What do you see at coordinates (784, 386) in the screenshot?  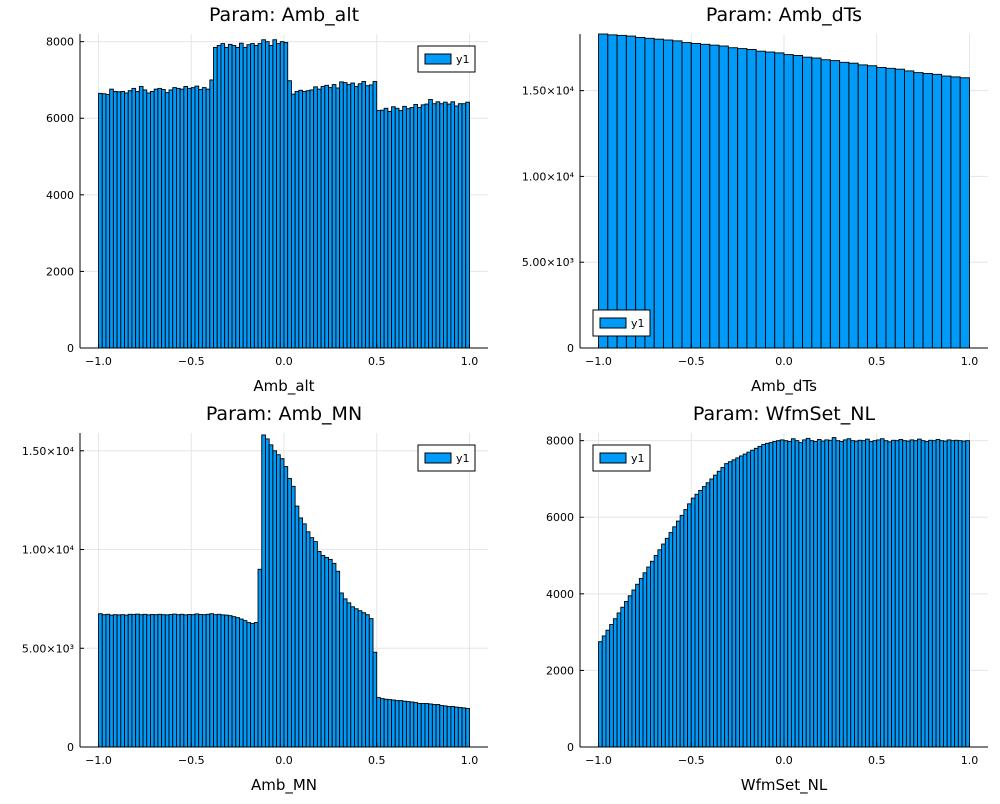 I see `x-axis-label: Amb_dTs` at bounding box center [784, 386].